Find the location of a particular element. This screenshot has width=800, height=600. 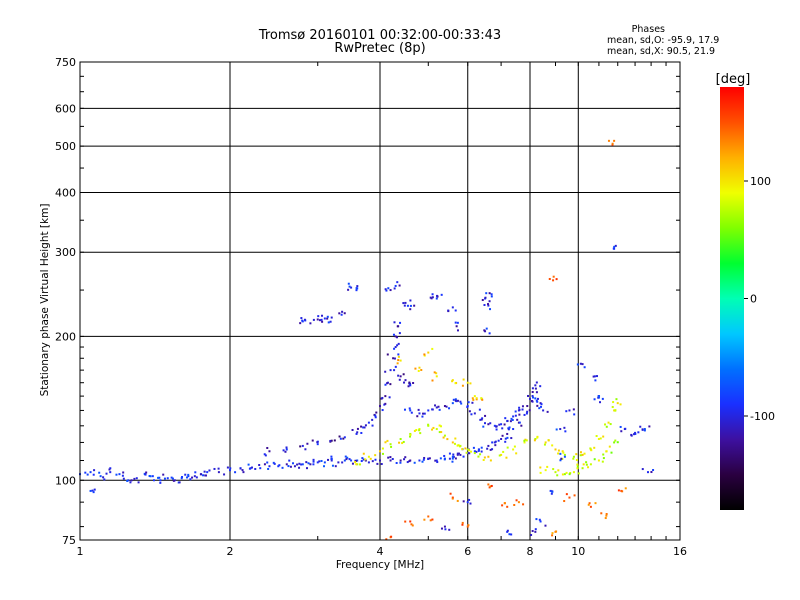

y-tick-label: 200 is located at coordinates (65, 336).